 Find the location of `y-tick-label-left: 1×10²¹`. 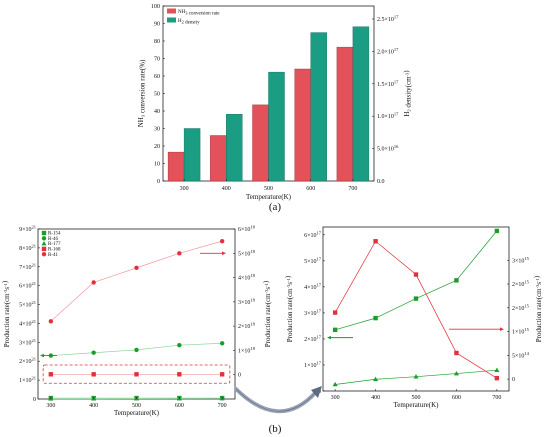

y-tick-label-left: 1×10²¹ is located at coordinates (27, 380).